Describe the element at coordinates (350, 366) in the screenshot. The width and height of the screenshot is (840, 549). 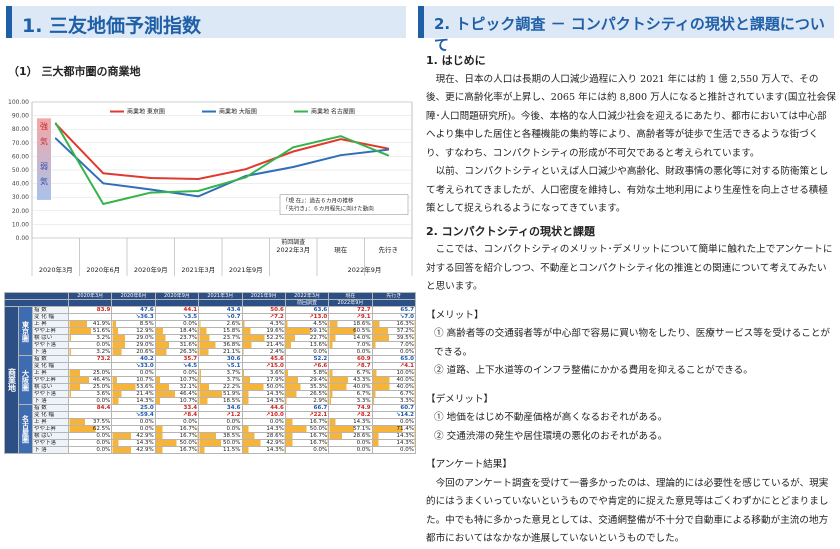
I see `change-value: ↗8.7` at that location.